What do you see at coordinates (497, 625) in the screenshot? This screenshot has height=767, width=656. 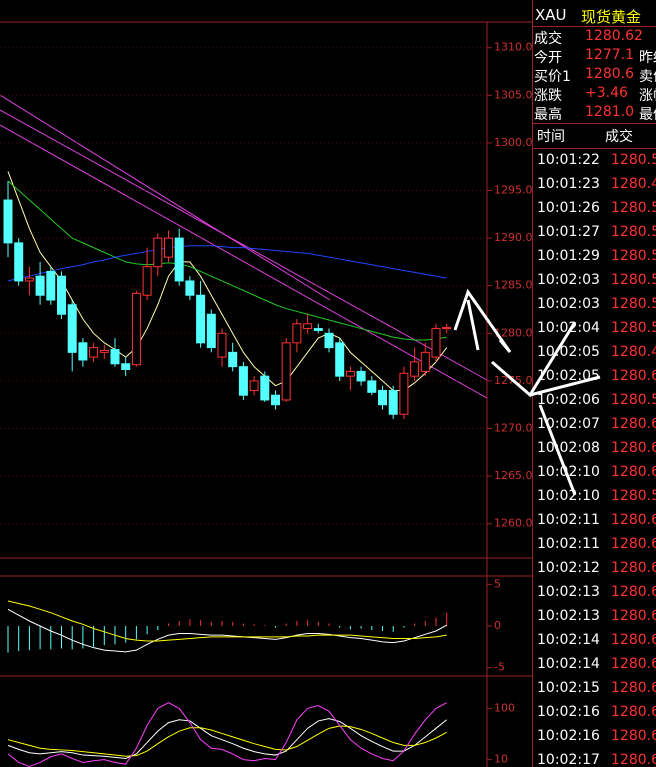 I see `y-tick-label: 0` at bounding box center [497, 625].